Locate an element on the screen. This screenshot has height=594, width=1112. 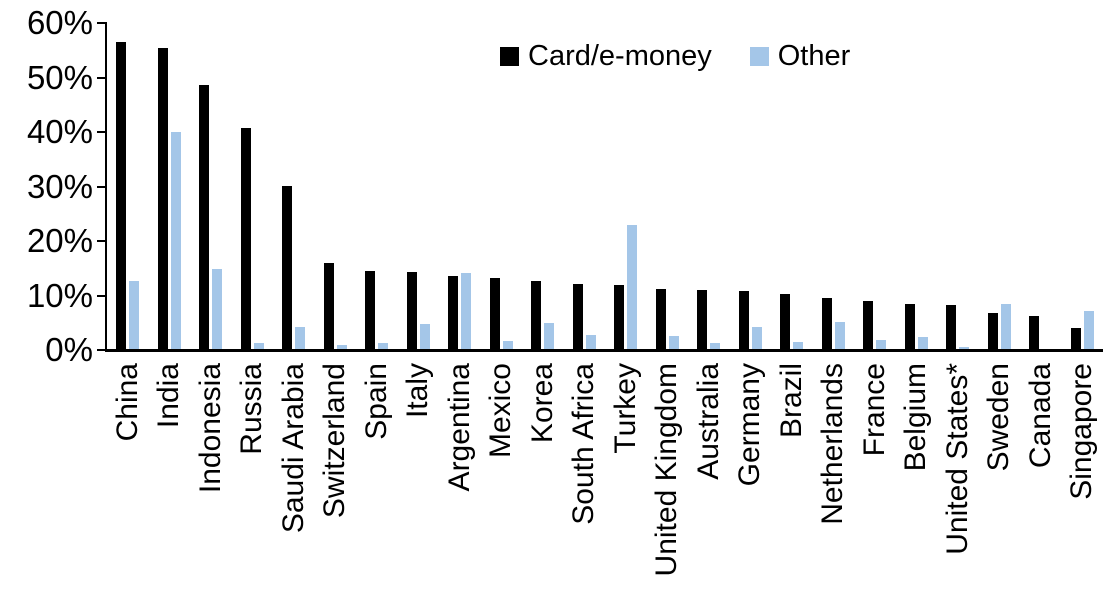
x-axis-label-canada: Canada is located at coordinates (1040, 416).